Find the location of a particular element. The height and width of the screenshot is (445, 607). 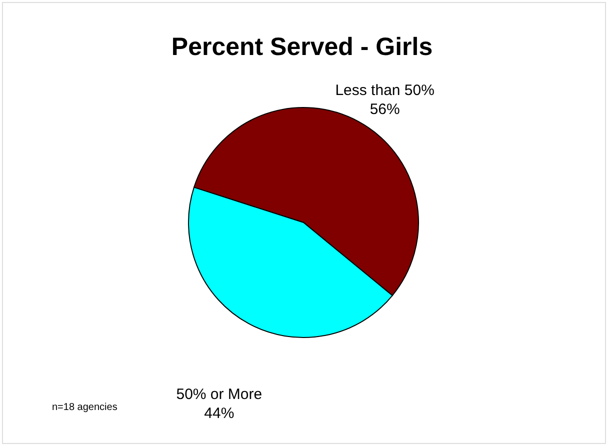

slice-label: 50% or More is located at coordinates (219, 394).